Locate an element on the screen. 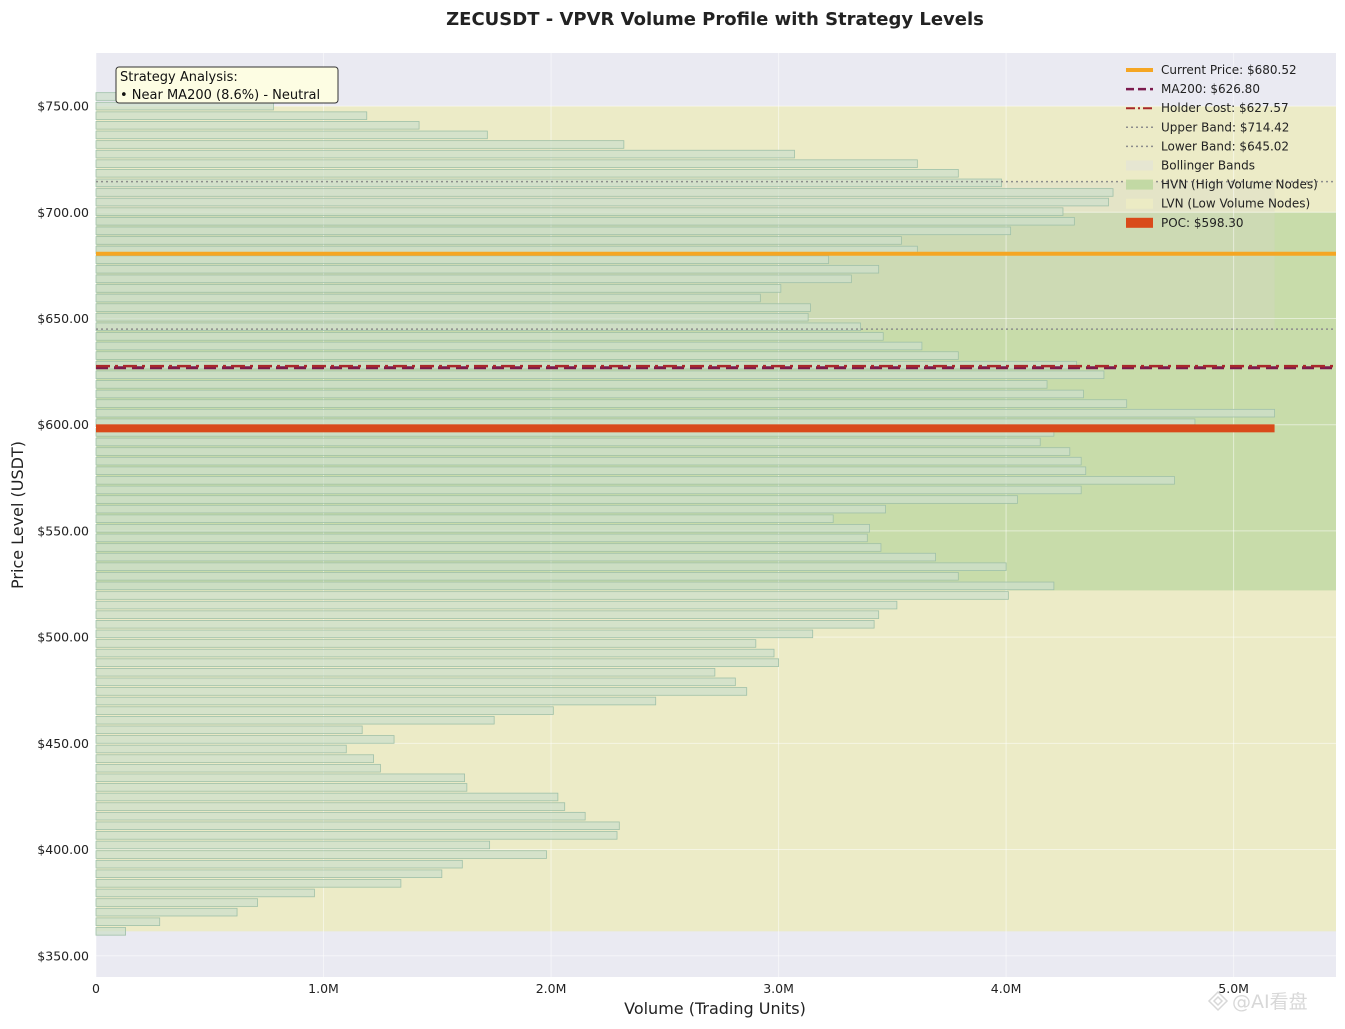  legend-item-6: HVN (High Volume Nodes) is located at coordinates (1222, 185).